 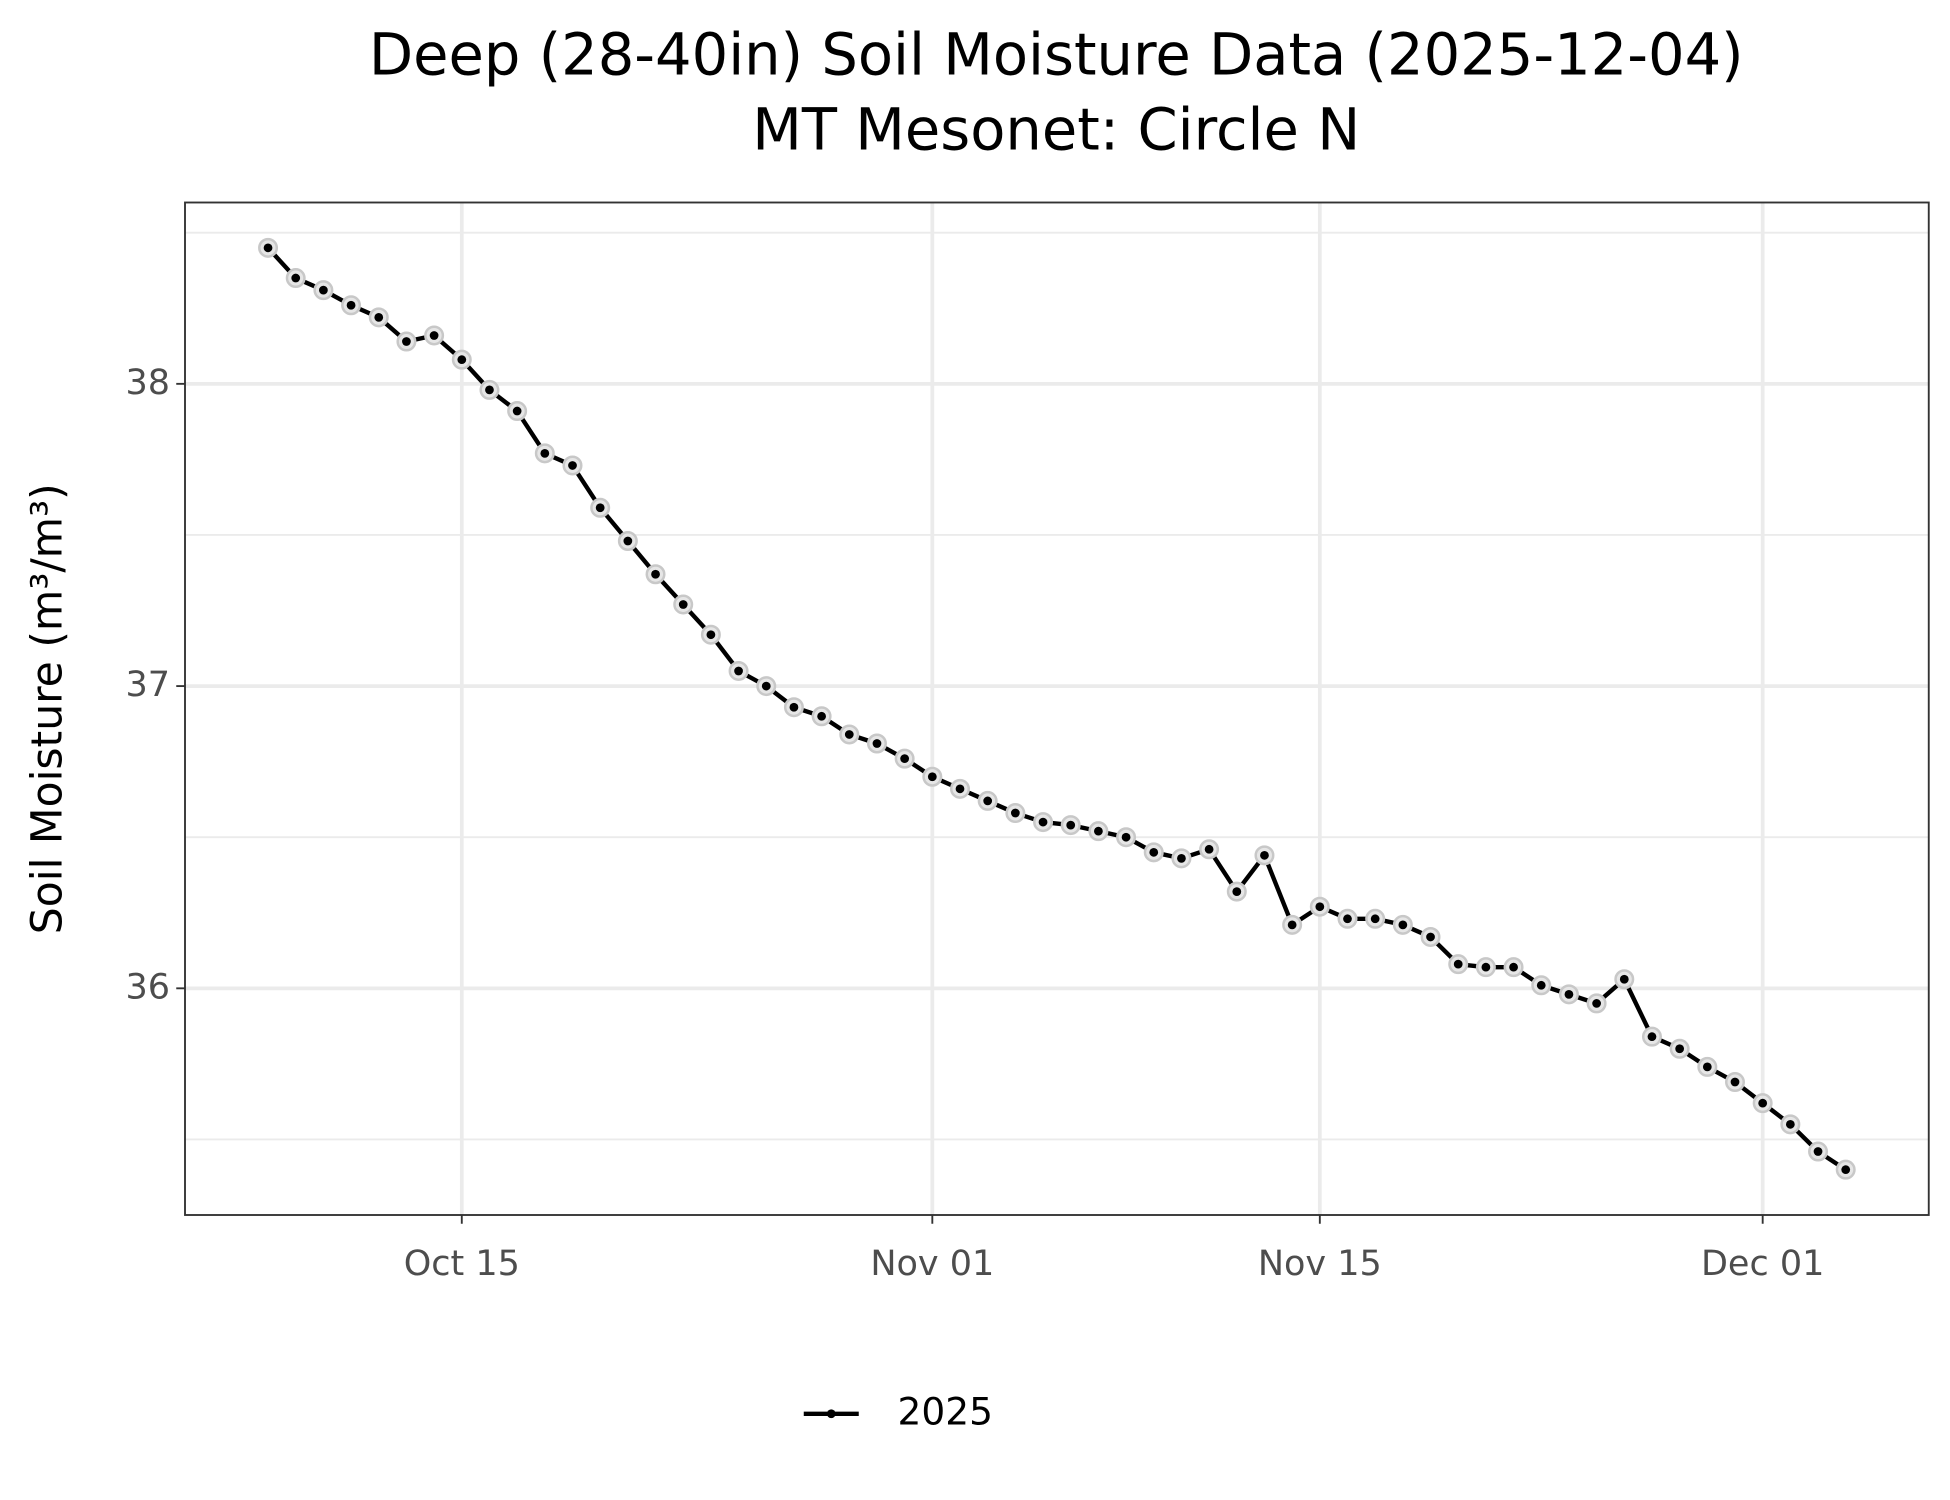 I want to click on x-tick-label: Oct 15, so click(x=462, y=1264).